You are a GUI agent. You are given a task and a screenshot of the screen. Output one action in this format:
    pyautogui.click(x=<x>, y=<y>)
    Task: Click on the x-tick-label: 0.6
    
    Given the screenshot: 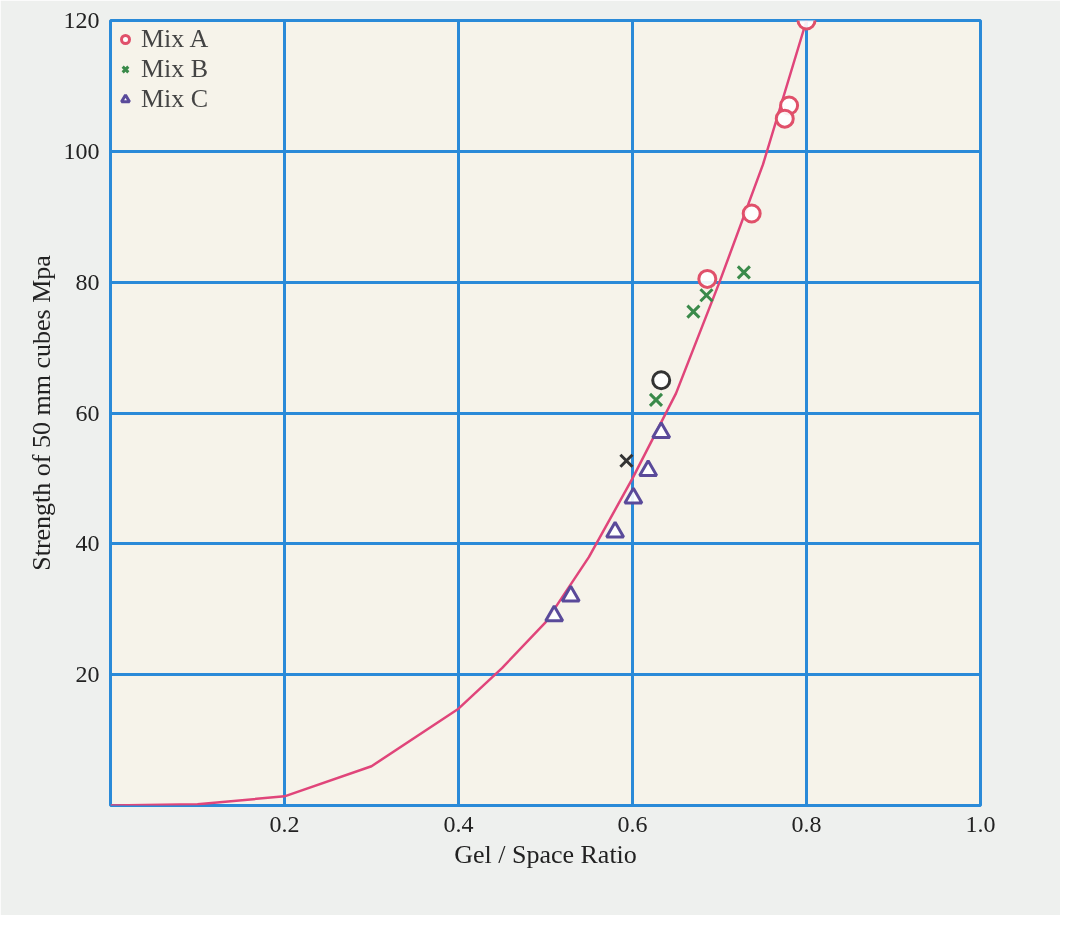 What is the action you would take?
    pyautogui.click(x=632, y=823)
    